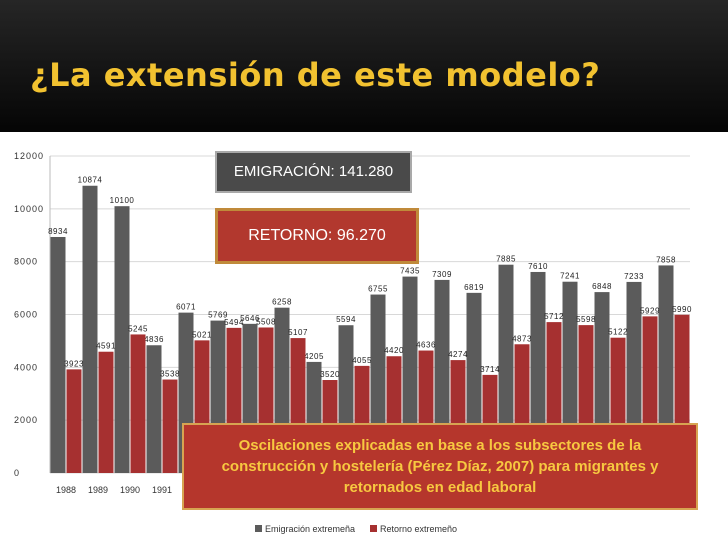 This screenshot has height=546, width=728. What do you see at coordinates (586, 319) in the screenshot?
I see `return-value-label: 5598` at bounding box center [586, 319].